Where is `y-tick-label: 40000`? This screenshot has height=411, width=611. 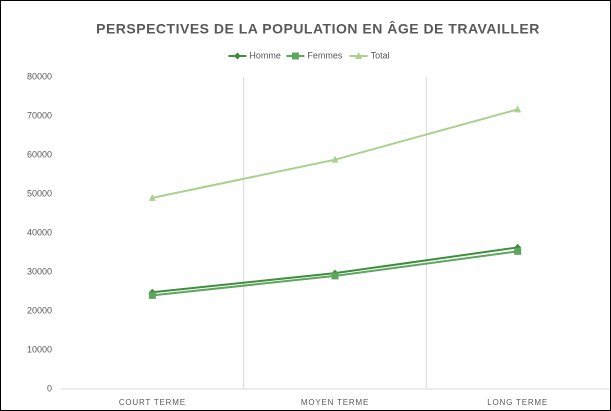
y-tick-label: 40000 is located at coordinates (39, 232).